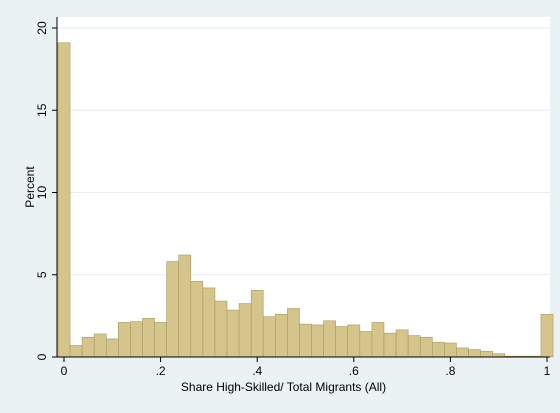  Describe the element at coordinates (354, 371) in the screenshot. I see `x-tick-label: .6` at that location.